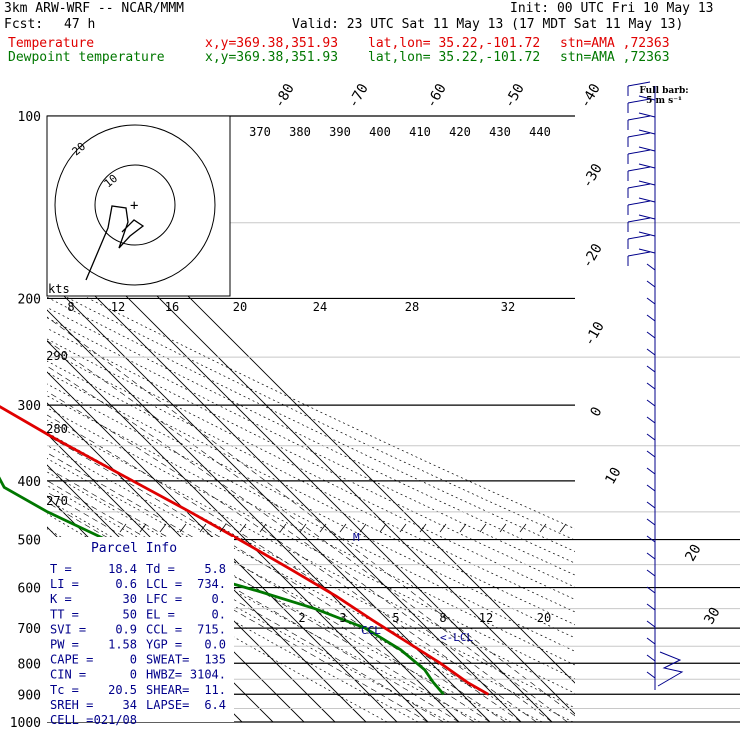 The height and width of the screenshot is (740, 740). Describe the element at coordinates (164, 645) in the screenshot. I see `parcel-label: YGP =` at that location.